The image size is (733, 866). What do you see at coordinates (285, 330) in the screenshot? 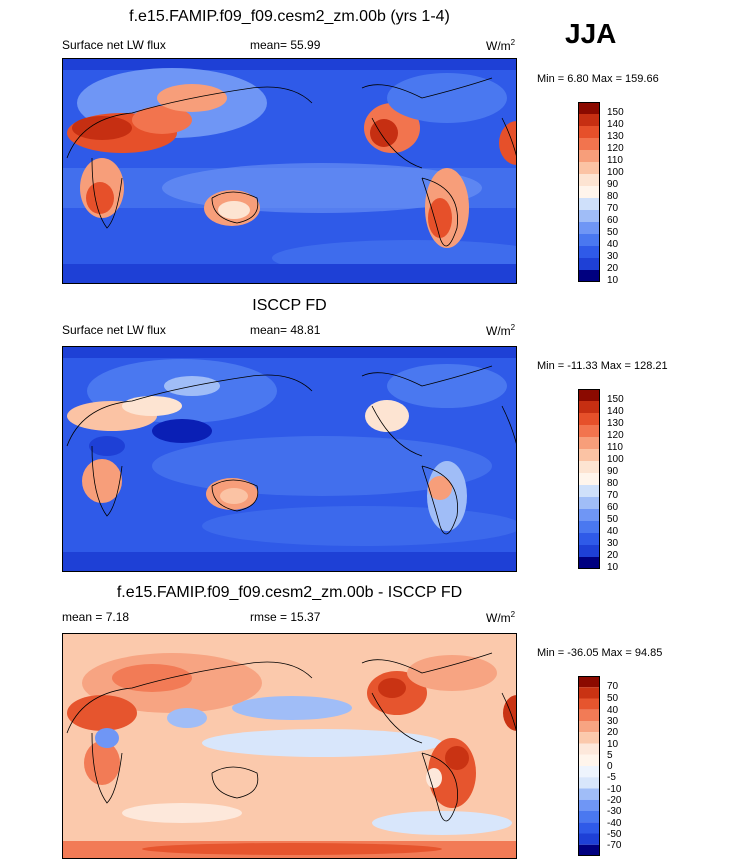
I see `panel2-stat-label: mean= 48.81` at bounding box center [285, 330].